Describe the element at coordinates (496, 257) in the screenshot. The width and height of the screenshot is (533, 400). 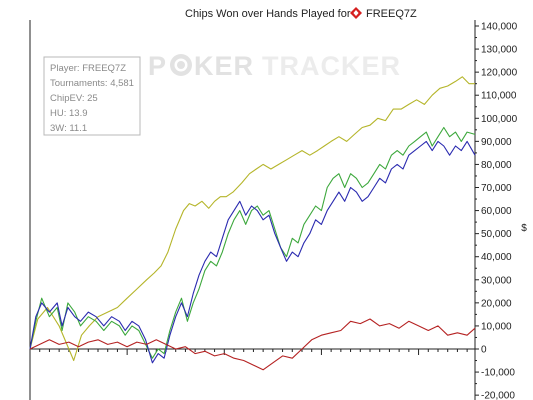
I see `y-tick-label: 40,000` at that location.